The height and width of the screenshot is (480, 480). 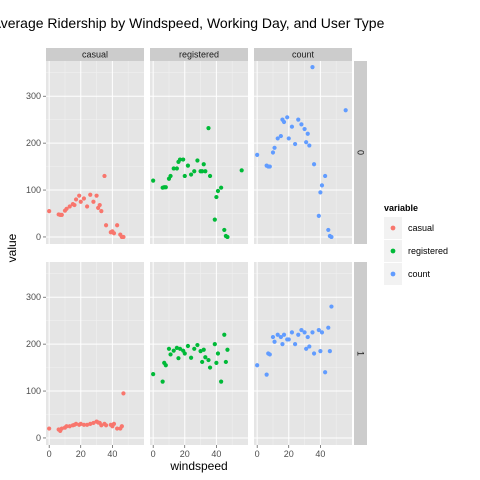 I want to click on column-strip, so click(x=199, y=54).